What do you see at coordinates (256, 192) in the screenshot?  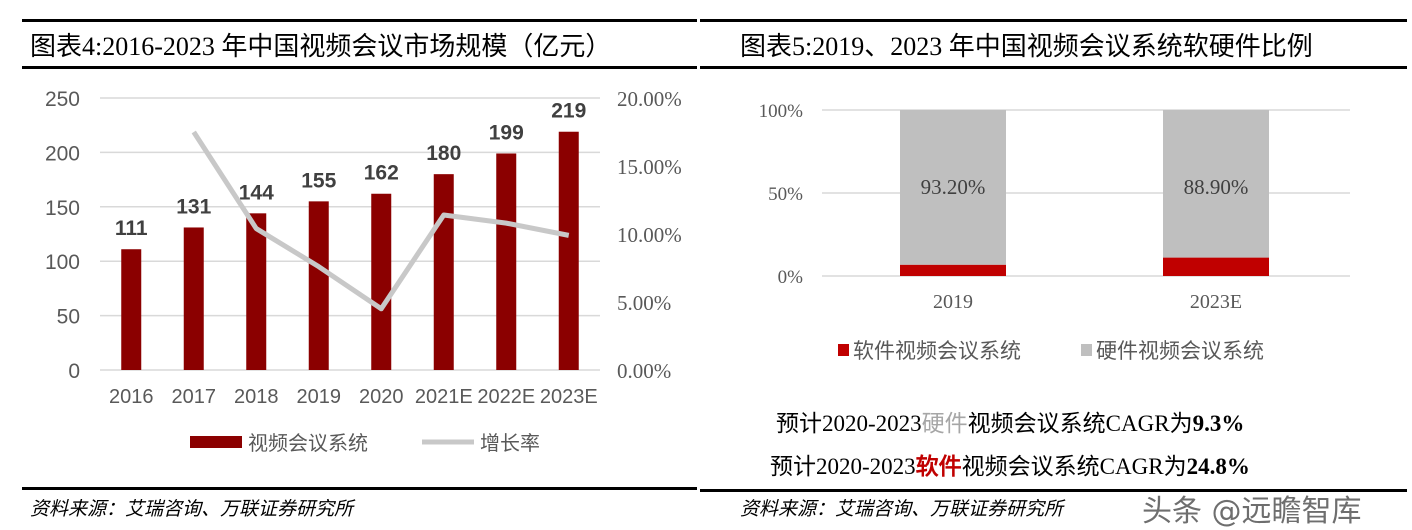 I see `bar-data-label: 144` at bounding box center [256, 192].